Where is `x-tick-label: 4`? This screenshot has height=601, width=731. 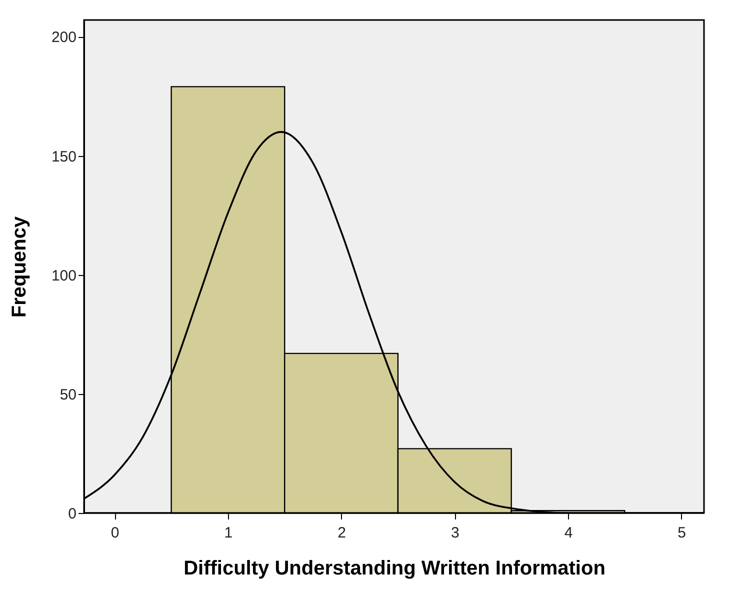
x-tick-label: 4 is located at coordinates (568, 533).